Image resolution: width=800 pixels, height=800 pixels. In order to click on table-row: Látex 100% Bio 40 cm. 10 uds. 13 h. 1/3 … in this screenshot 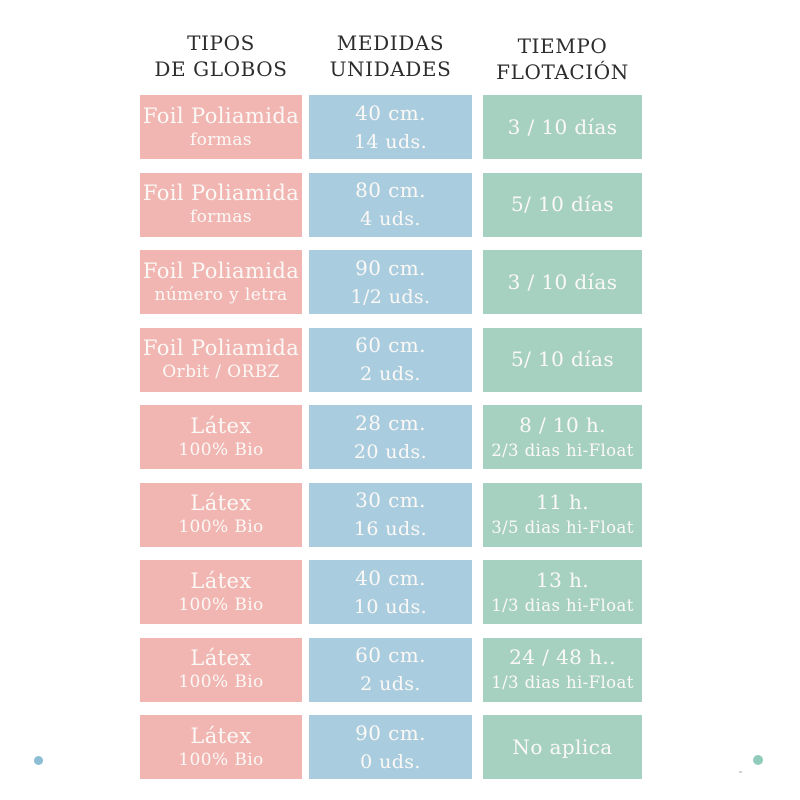, I will do `click(391, 592)`.